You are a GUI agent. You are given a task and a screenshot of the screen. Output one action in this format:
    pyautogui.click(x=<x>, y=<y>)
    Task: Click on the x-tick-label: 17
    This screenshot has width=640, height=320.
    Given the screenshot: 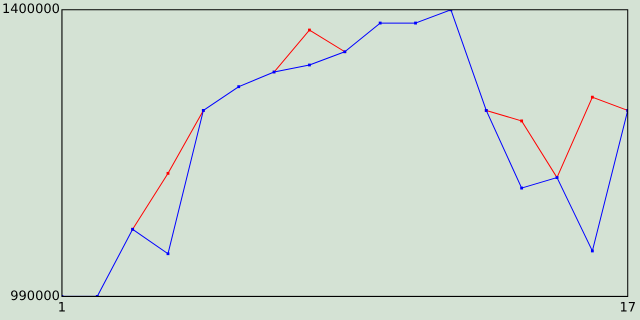 What is the action you would take?
    pyautogui.click(x=627, y=308)
    